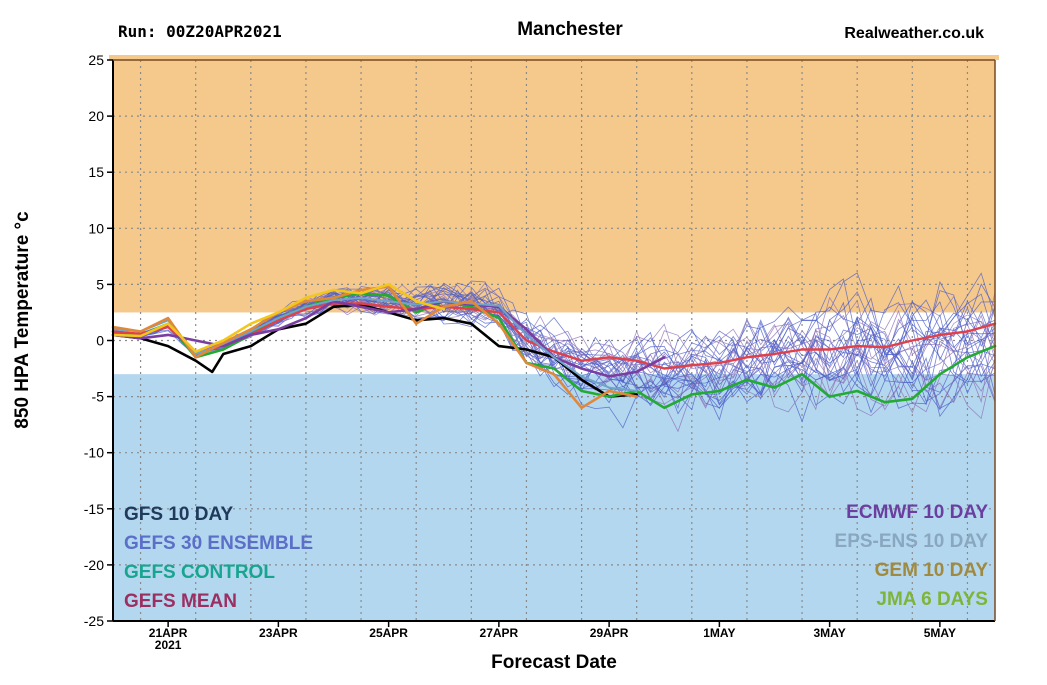  What do you see at coordinates (830, 633) in the screenshot?
I see `x-tick-label: 3MAY` at bounding box center [830, 633].